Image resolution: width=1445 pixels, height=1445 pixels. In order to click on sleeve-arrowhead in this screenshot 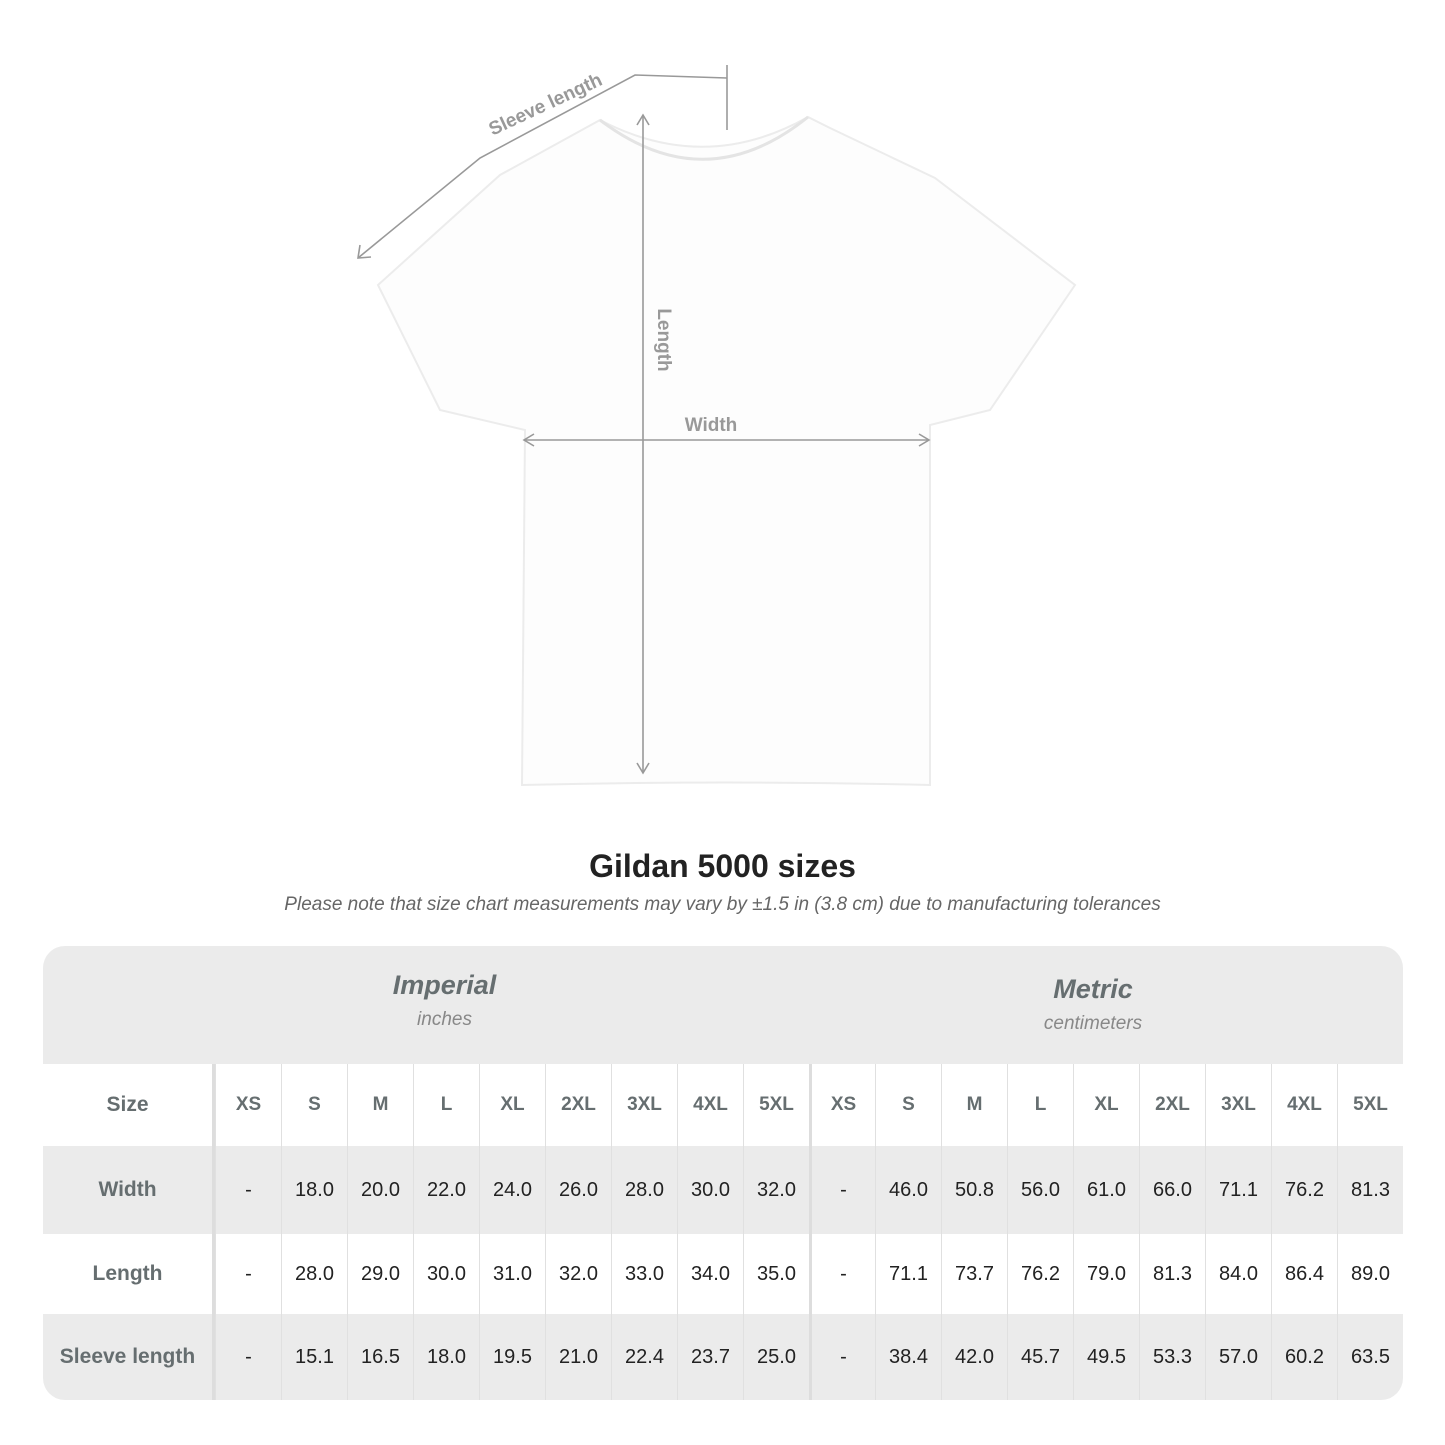, I will do `click(364, 251)`.